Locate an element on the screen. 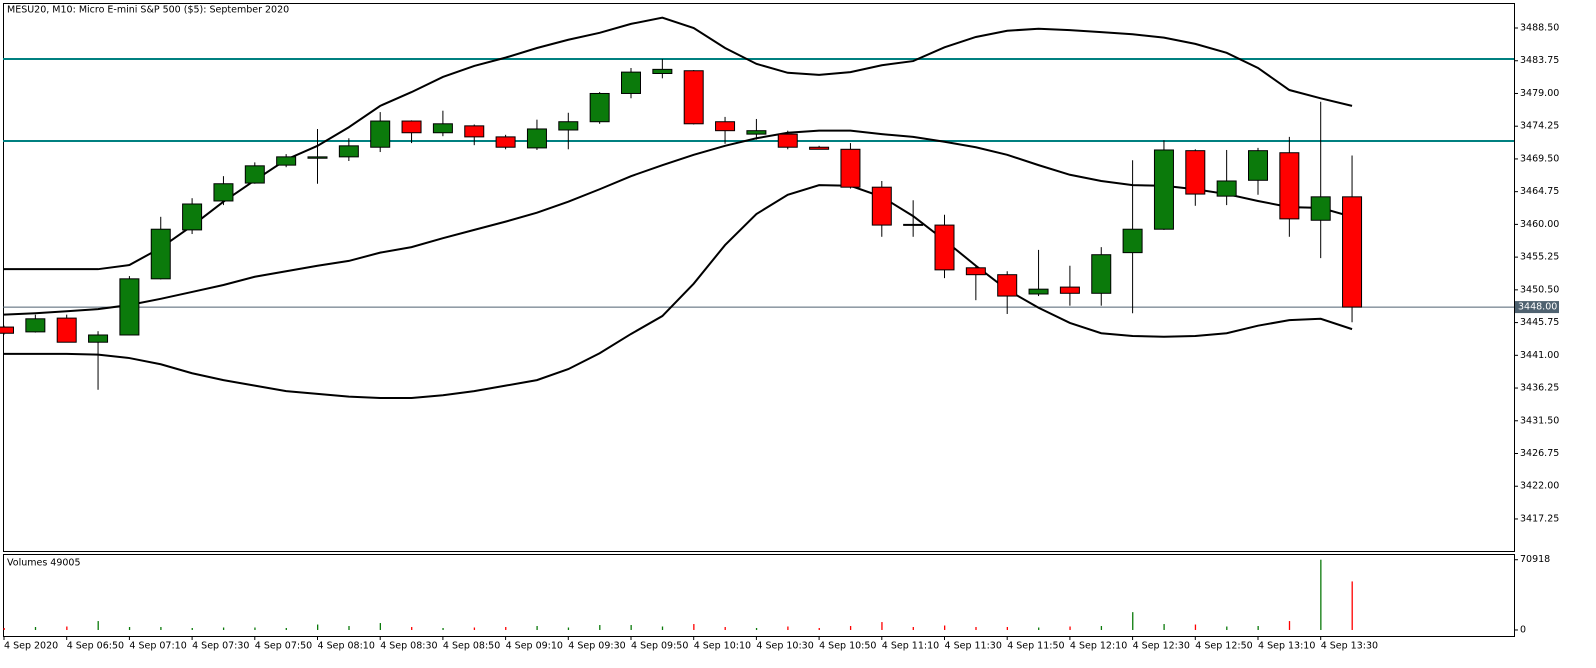 The image size is (1596, 668). price-label: 3448.00 is located at coordinates (1537, 307).